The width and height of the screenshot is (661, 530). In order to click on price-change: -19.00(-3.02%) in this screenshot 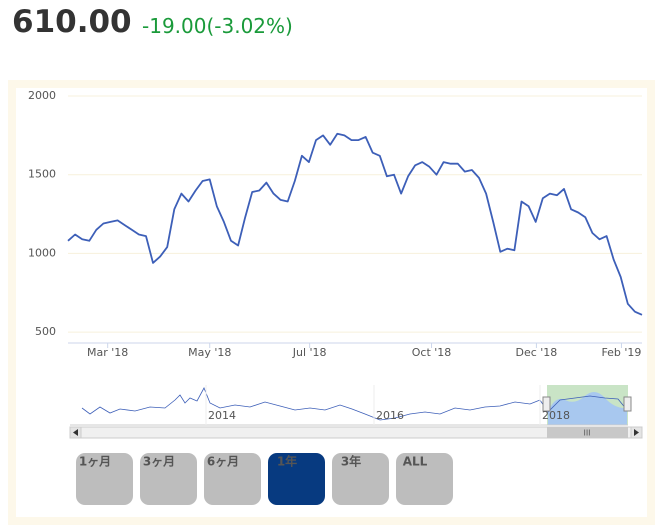, I will do `click(217, 26)`.